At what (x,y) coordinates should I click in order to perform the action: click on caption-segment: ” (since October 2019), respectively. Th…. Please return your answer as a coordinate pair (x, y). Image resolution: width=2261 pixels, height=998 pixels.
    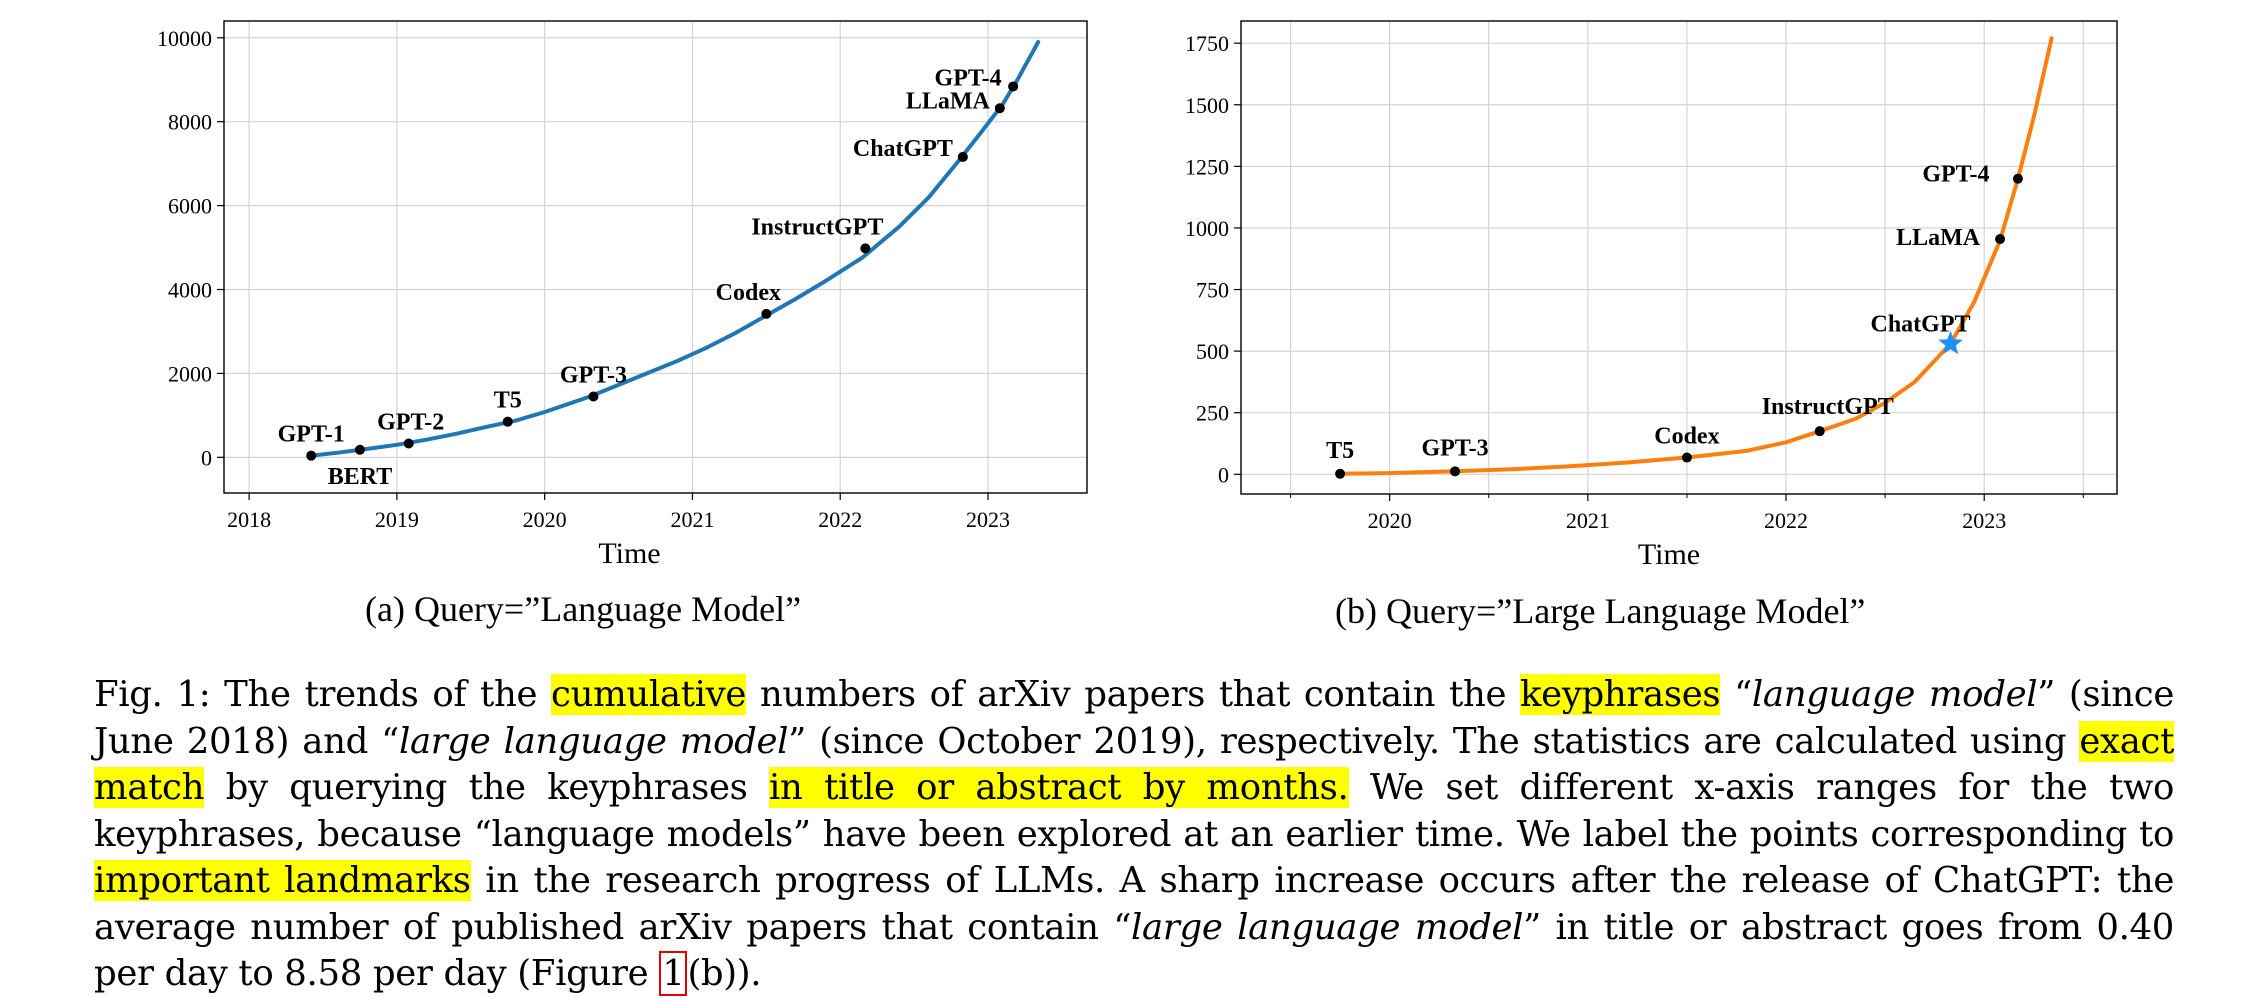
    Looking at the image, I should click on (1434, 741).